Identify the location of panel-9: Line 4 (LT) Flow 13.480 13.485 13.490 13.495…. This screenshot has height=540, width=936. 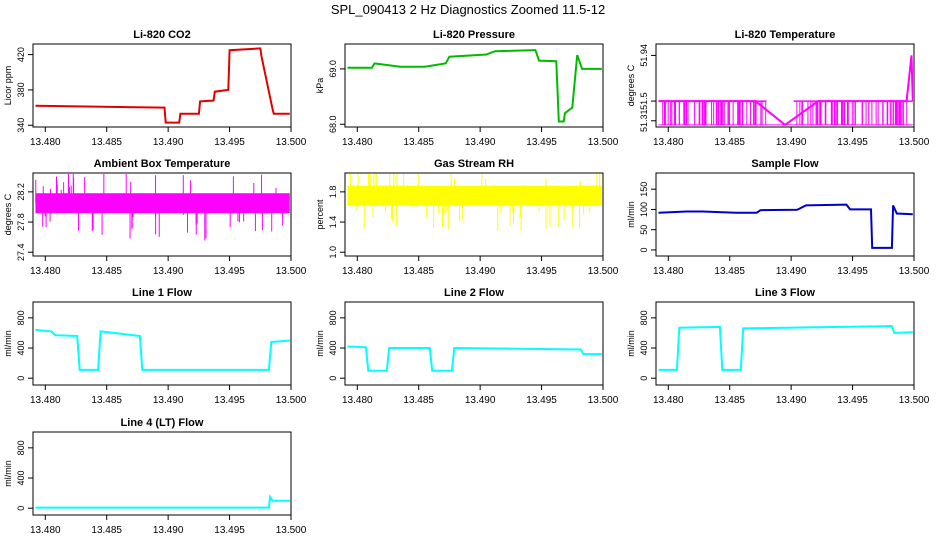
(155, 476).